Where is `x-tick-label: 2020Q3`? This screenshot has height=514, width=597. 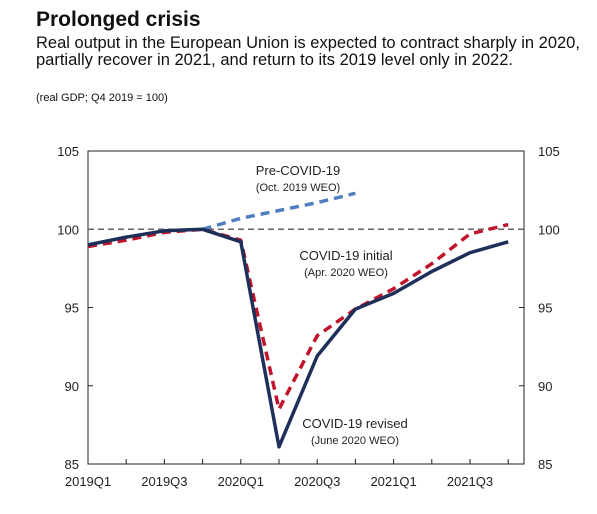 x-tick-label: 2020Q3 is located at coordinates (317, 481).